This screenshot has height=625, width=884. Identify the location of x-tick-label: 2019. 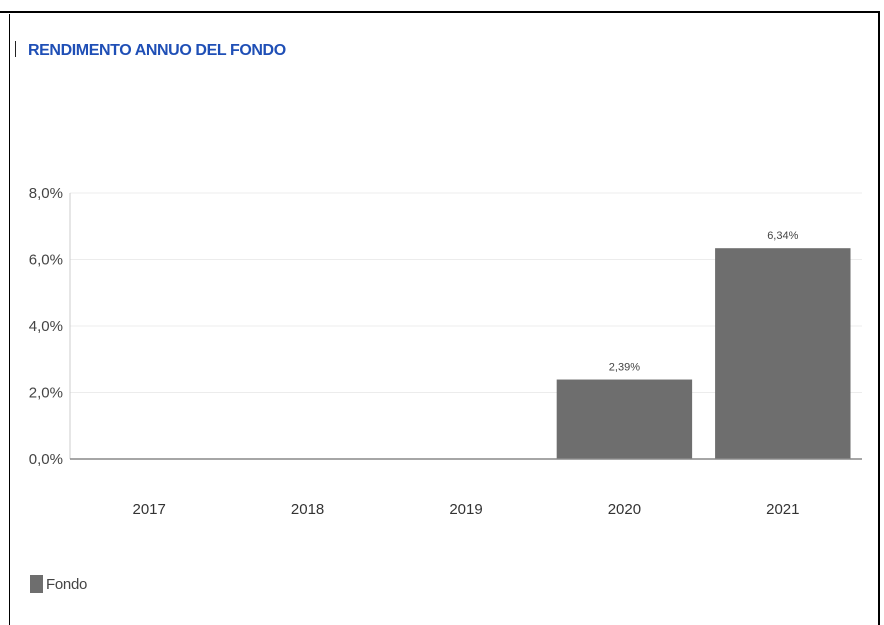
(465, 509).